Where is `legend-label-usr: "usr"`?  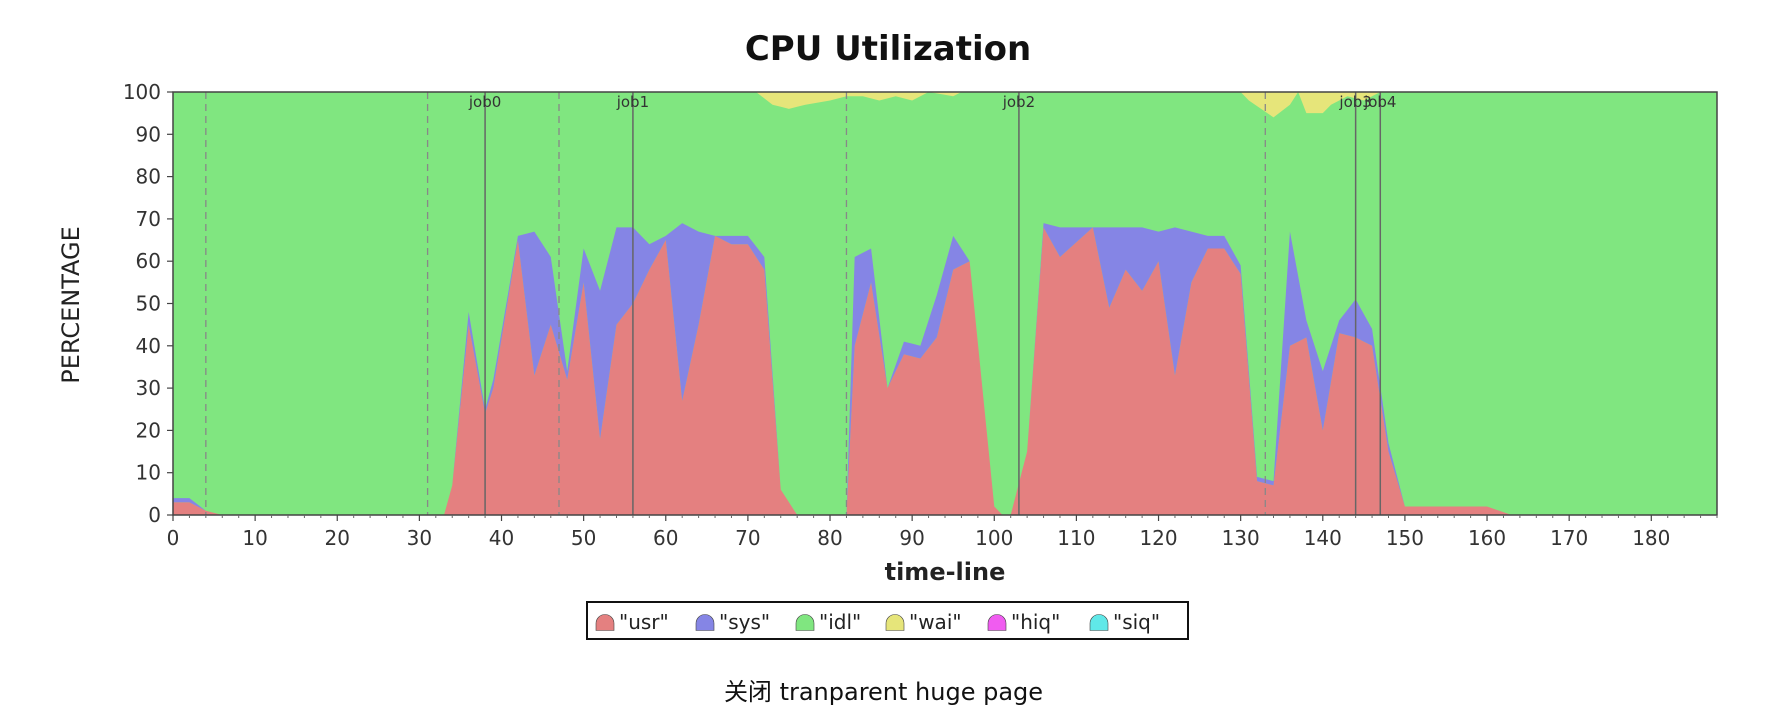
legend-label-usr: "usr" is located at coordinates (644, 622).